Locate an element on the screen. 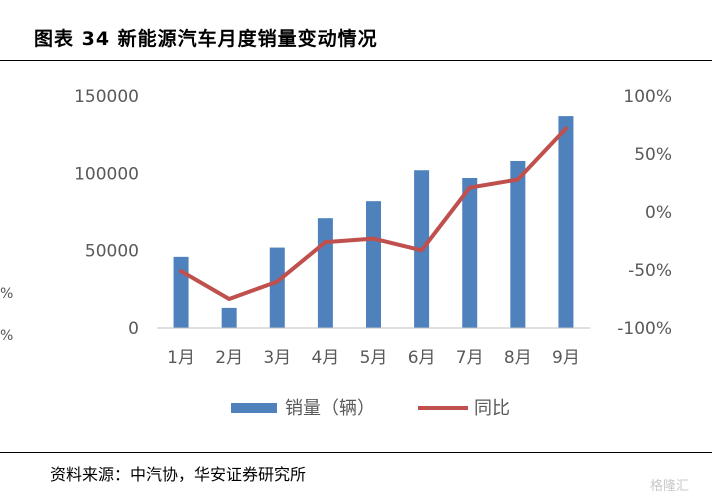  legend: 销量（辆） 同比 is located at coordinates (370, 408).